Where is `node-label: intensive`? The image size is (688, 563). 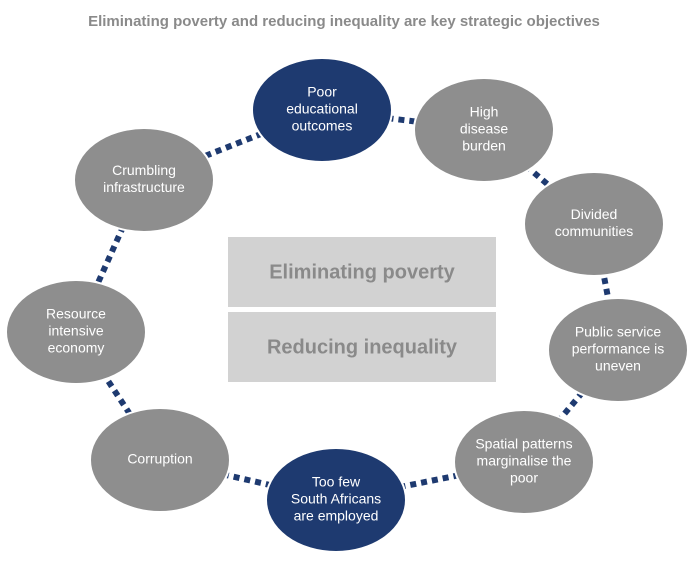 node-label: intensive is located at coordinates (75, 331).